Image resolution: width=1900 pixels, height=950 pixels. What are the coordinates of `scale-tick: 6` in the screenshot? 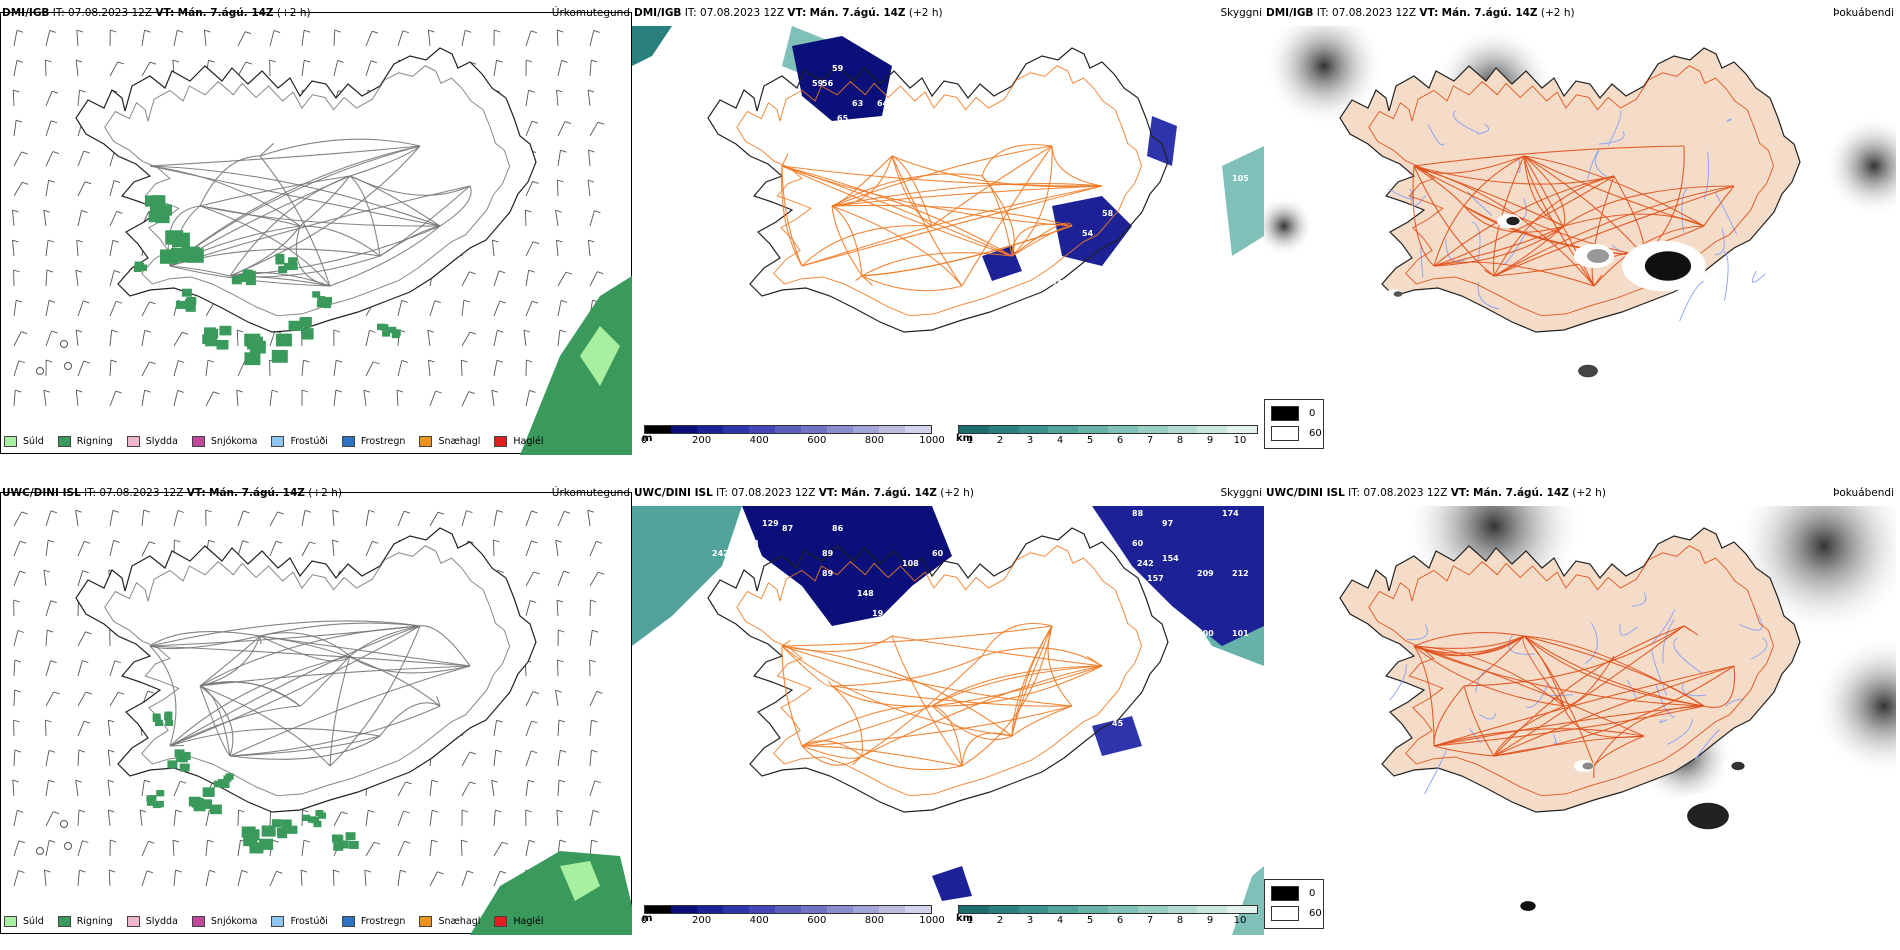 It's located at (1120, 440).